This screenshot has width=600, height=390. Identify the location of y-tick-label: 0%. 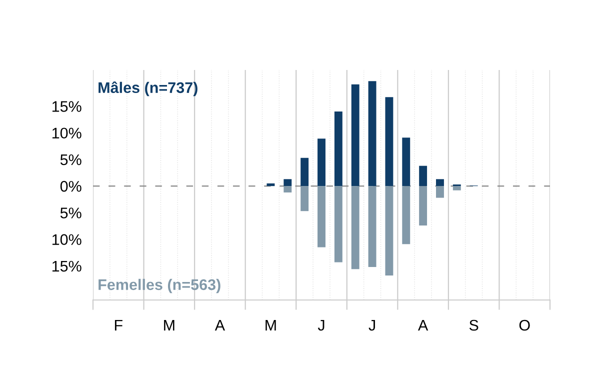
(71, 186).